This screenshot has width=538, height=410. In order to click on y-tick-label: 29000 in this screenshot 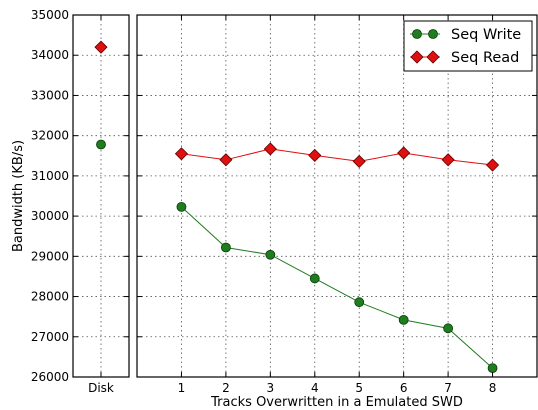, I will do `click(50, 256)`.